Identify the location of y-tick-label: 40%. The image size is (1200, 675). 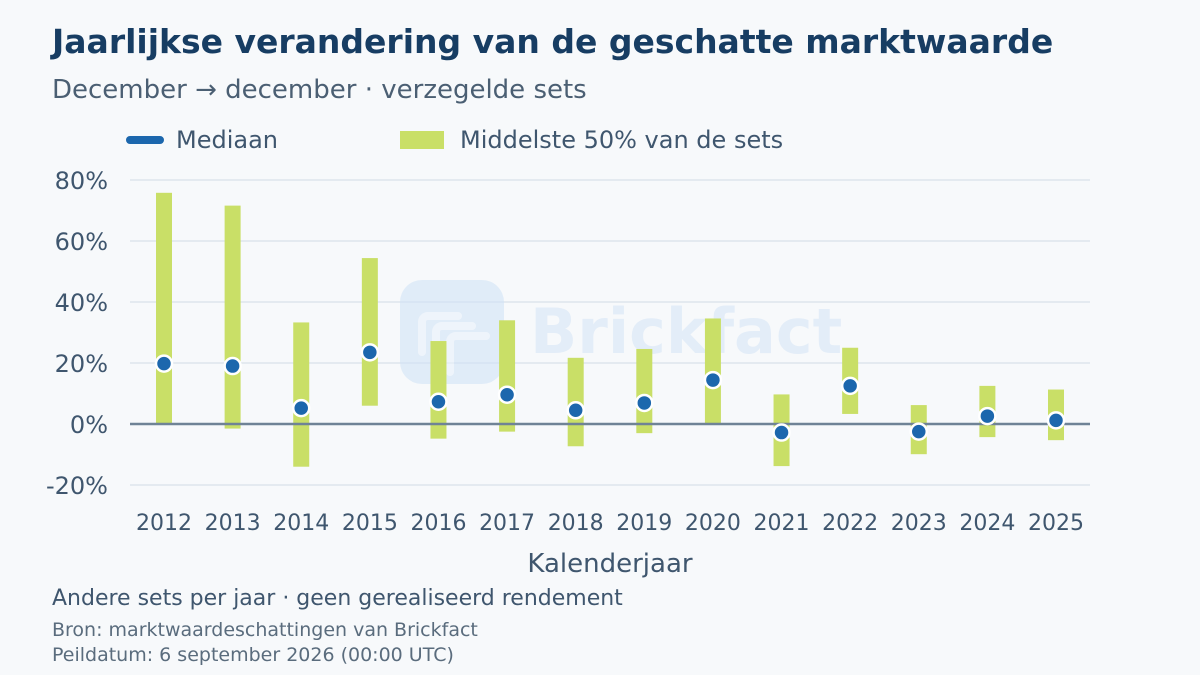
(81, 303).